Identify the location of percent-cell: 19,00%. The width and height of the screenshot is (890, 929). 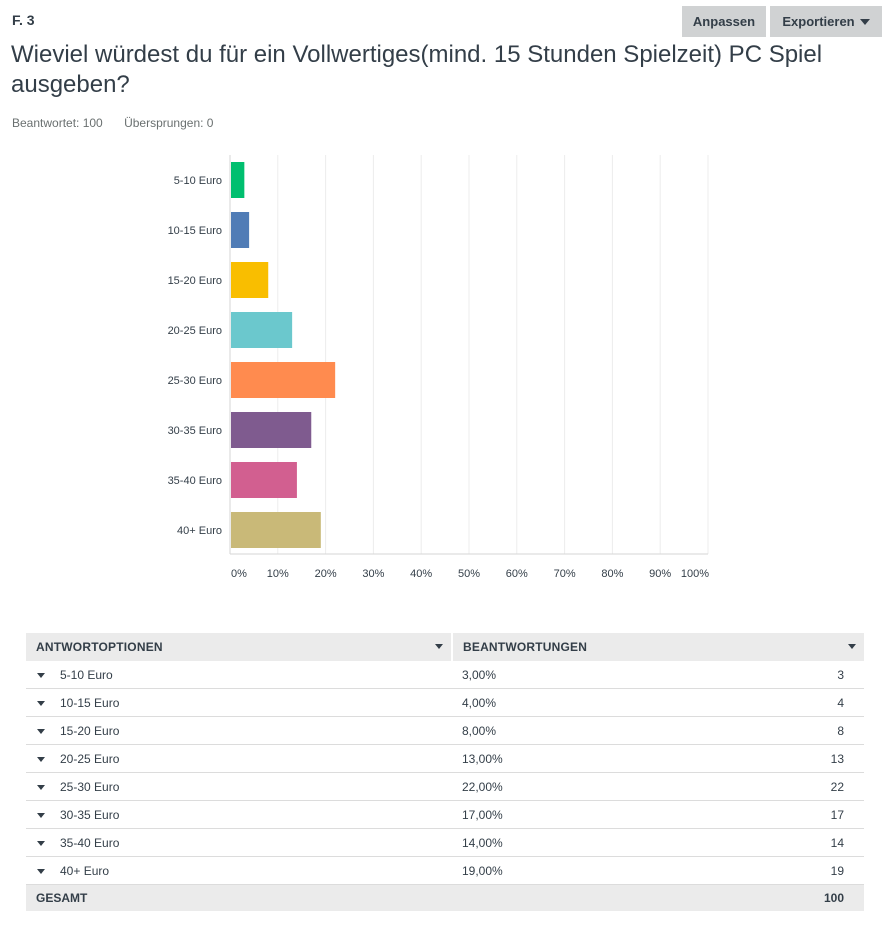
(567, 870).